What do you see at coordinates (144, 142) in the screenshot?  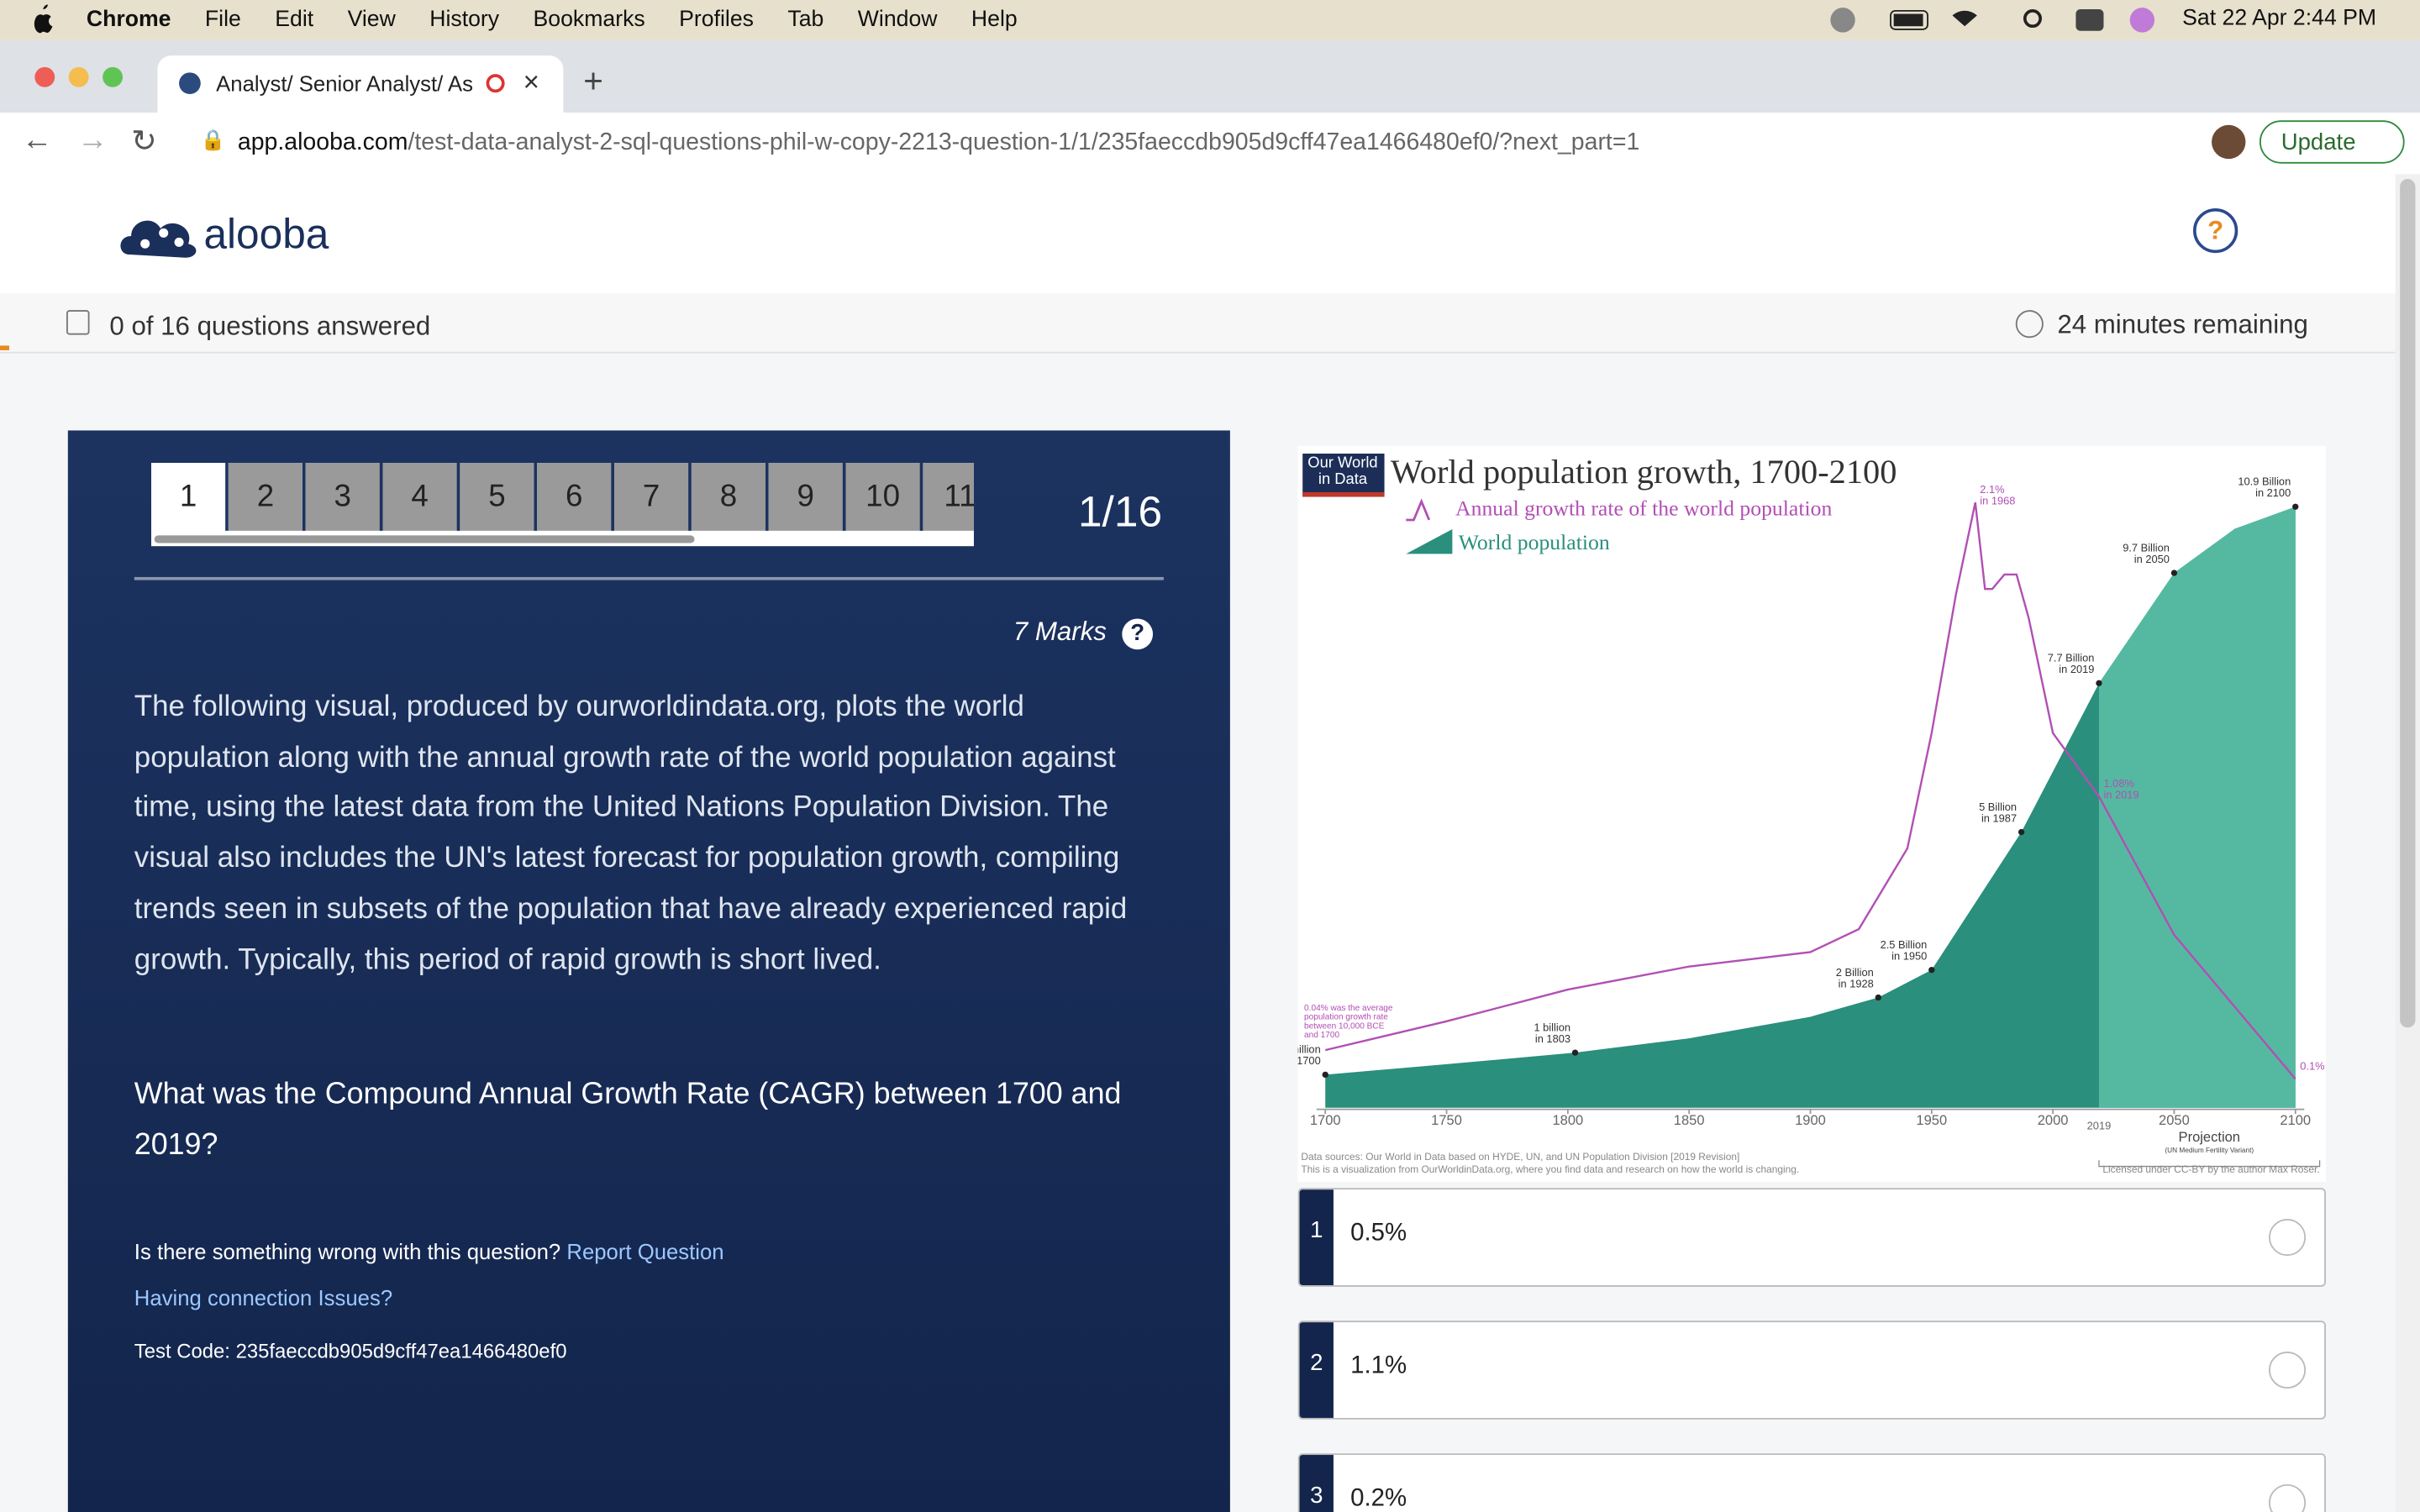 I see `reload-button: ↻` at bounding box center [144, 142].